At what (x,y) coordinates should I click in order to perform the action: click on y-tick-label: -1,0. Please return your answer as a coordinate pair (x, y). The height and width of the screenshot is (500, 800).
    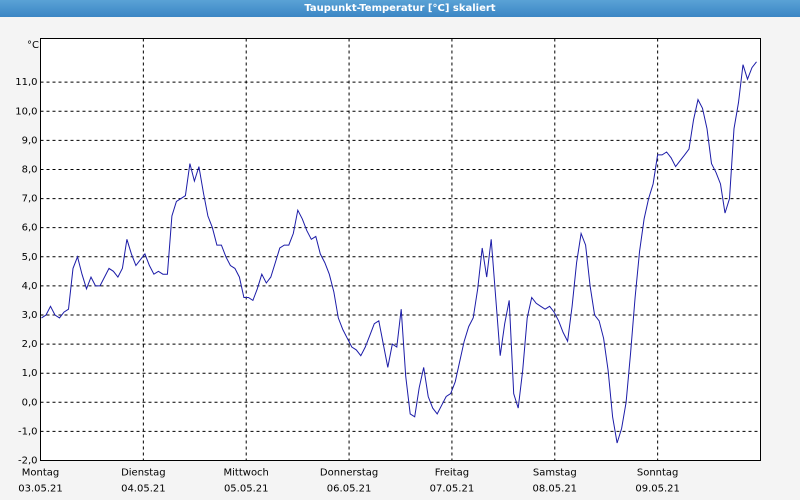
    Looking at the image, I should click on (28, 431).